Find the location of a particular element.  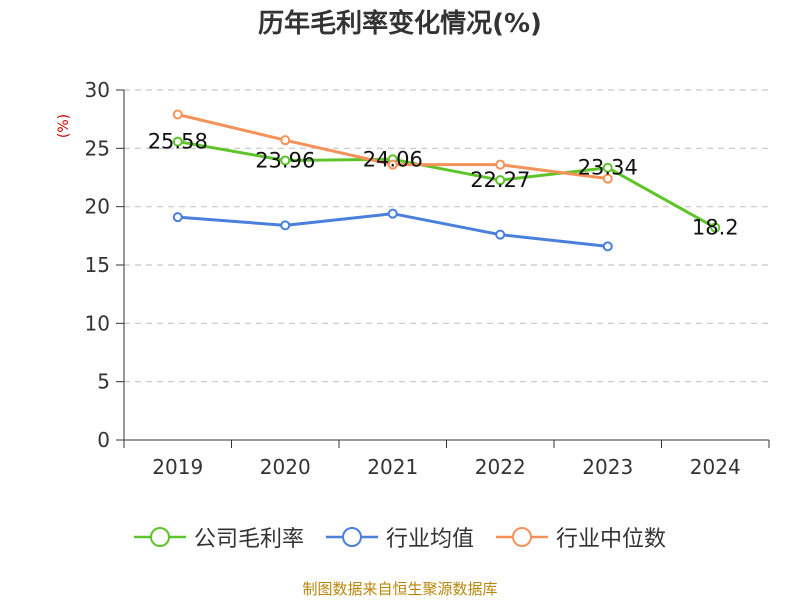

series-line is located at coordinates (446, 184).